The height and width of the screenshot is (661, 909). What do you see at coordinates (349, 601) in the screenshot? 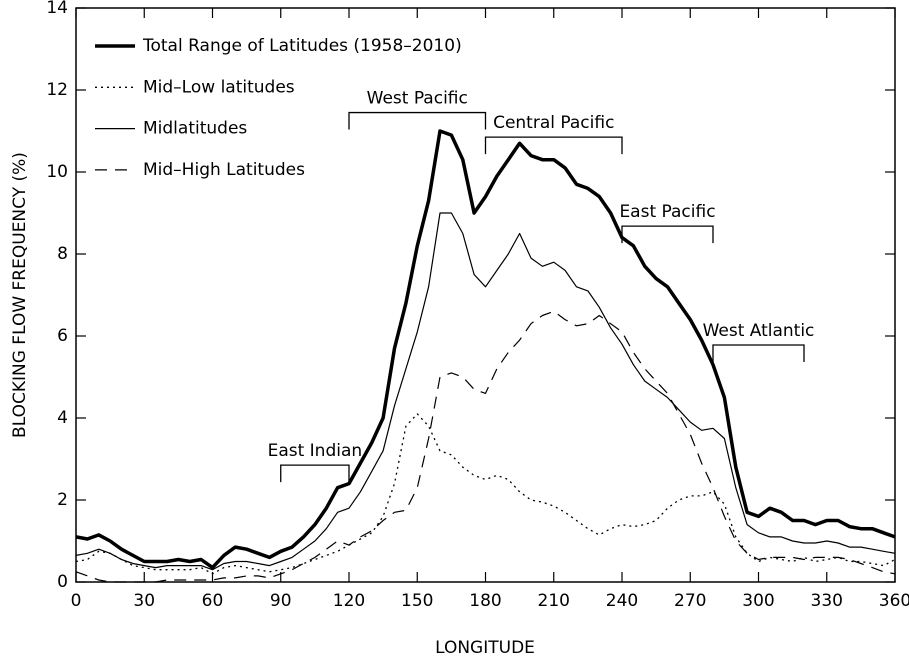
I see `x-tick-label: 120` at bounding box center [349, 601].